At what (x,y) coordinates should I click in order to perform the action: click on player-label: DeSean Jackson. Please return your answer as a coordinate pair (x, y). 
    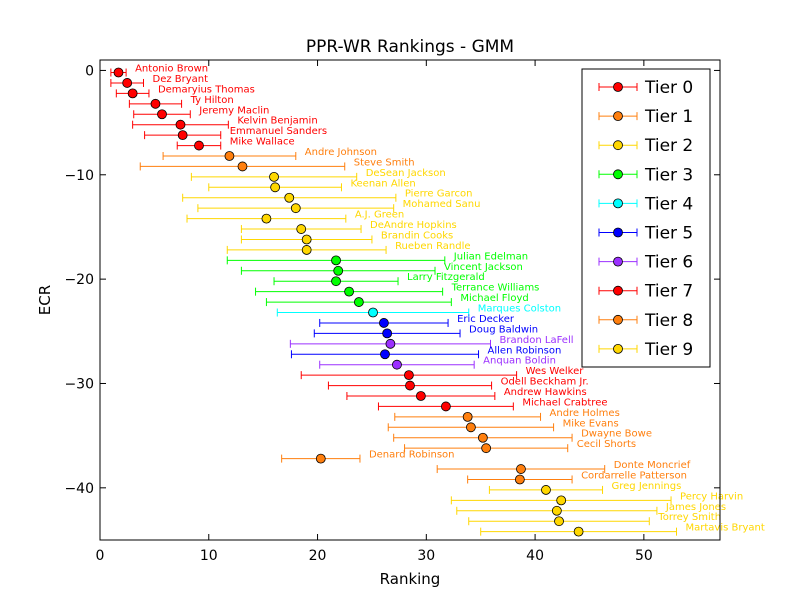
    Looking at the image, I should click on (406, 173).